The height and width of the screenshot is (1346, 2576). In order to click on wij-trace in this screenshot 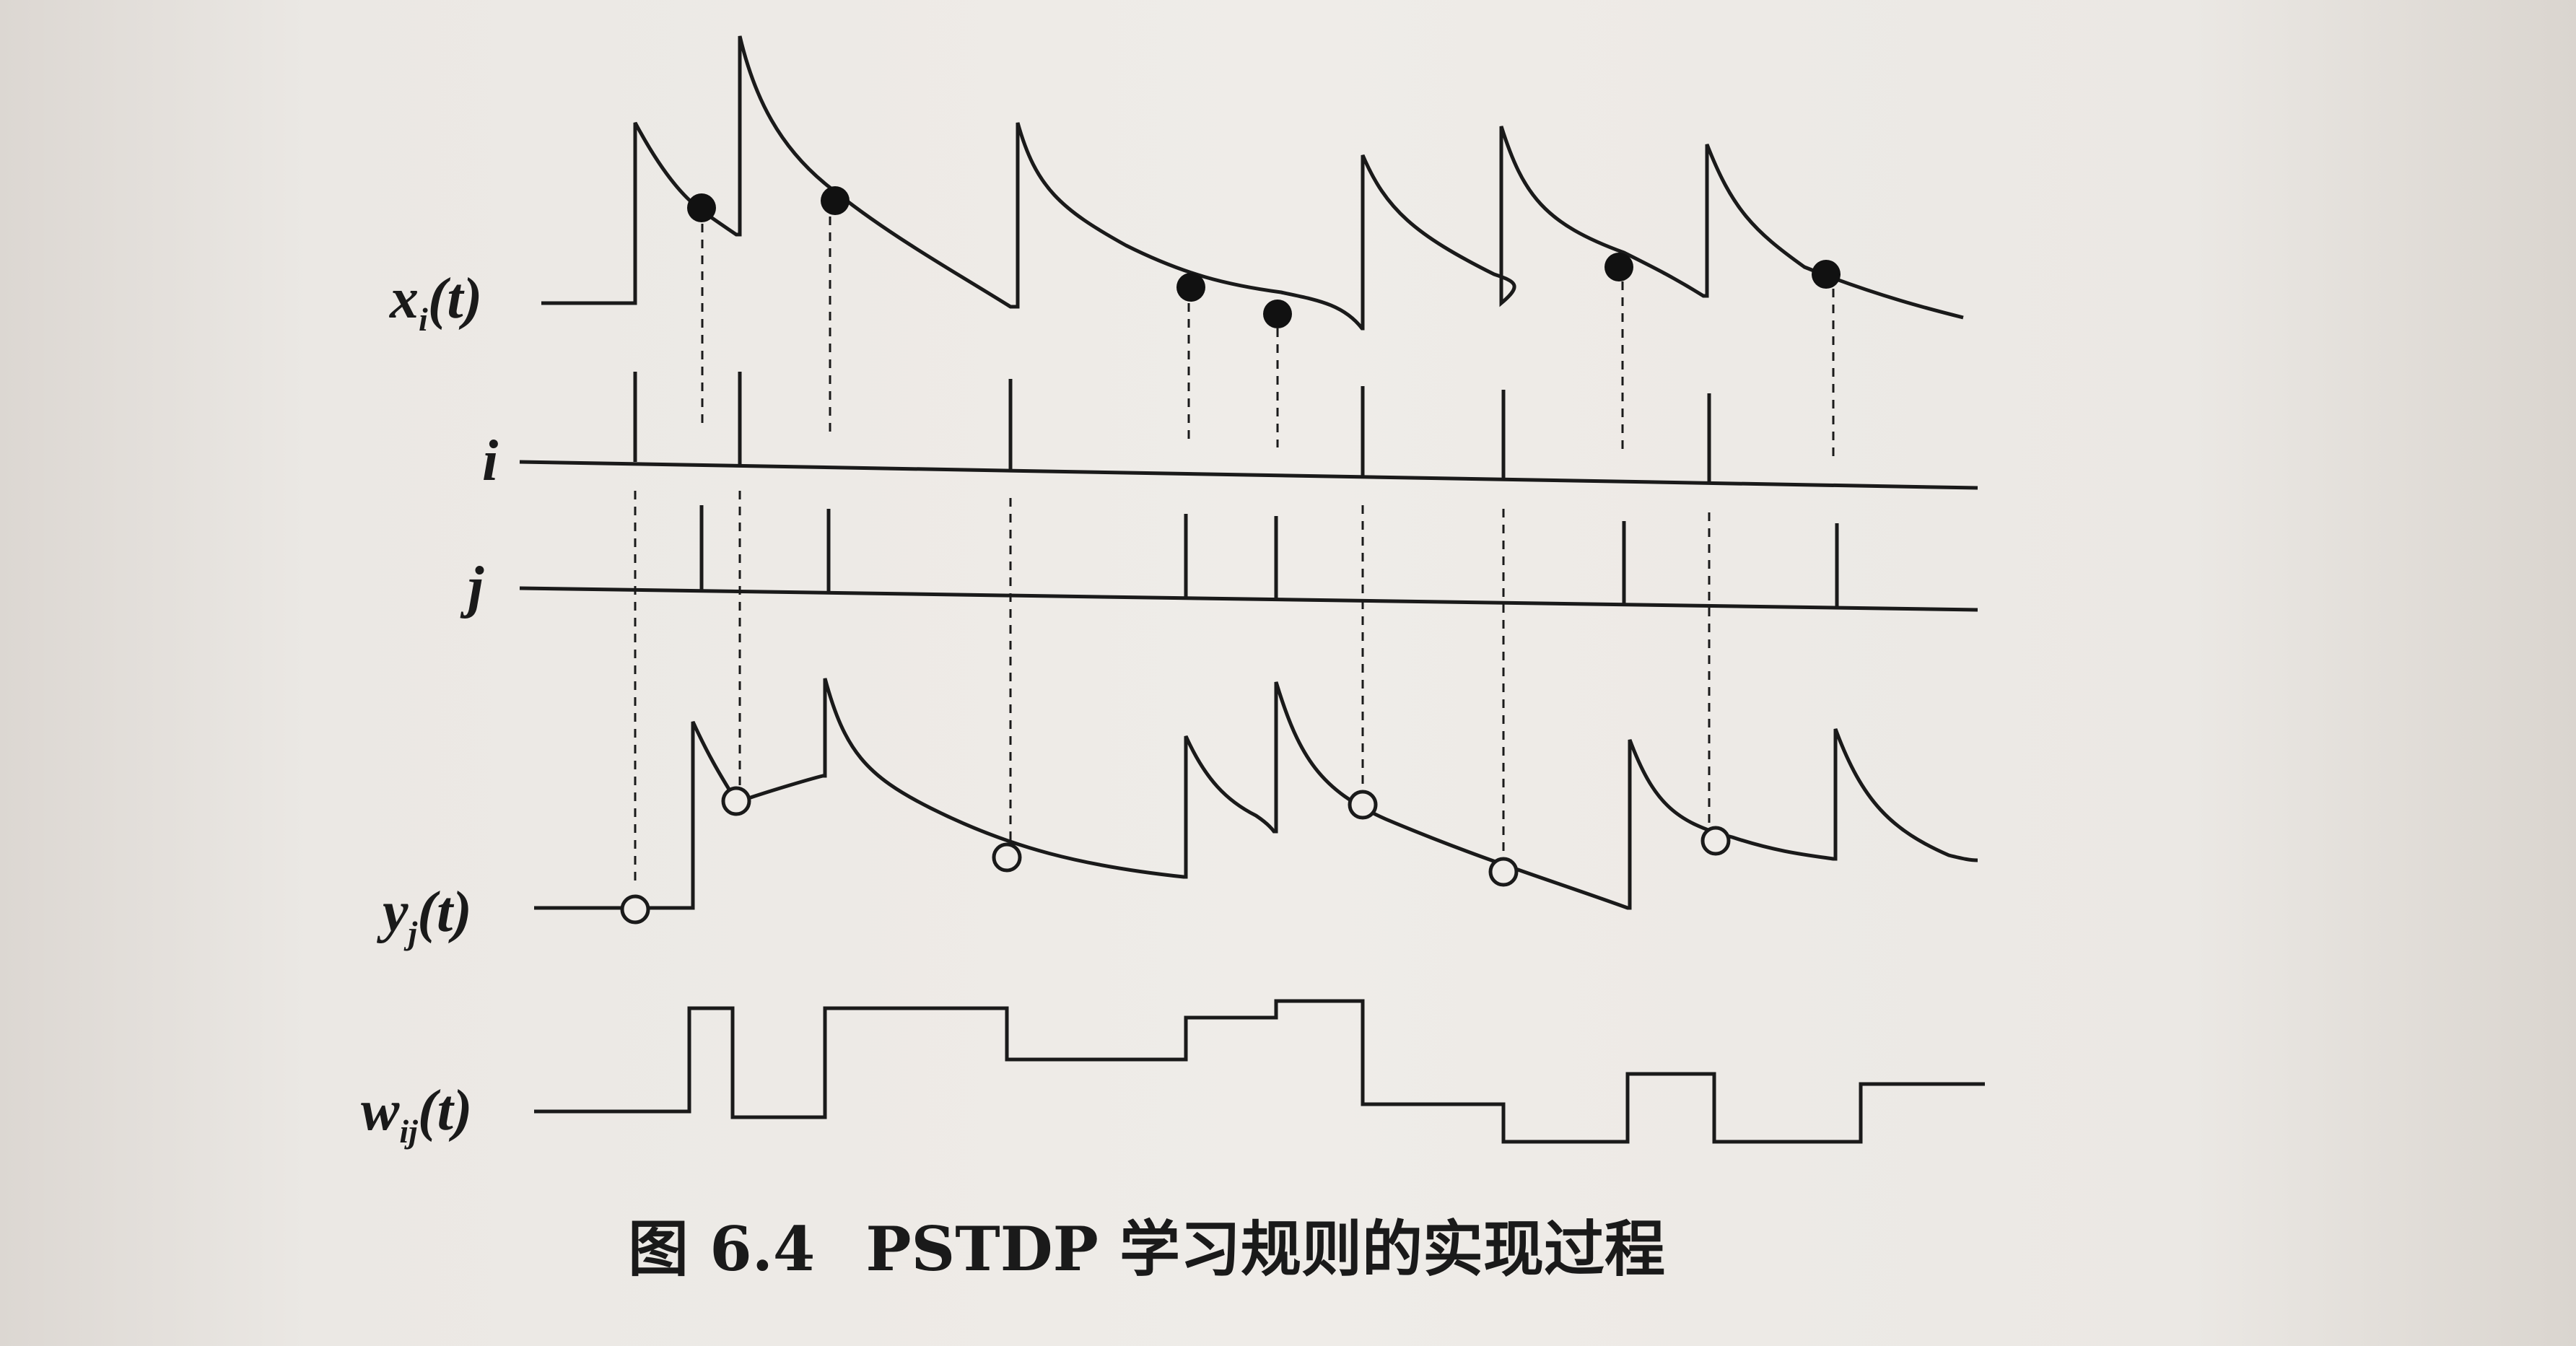, I will do `click(1259, 1071)`.